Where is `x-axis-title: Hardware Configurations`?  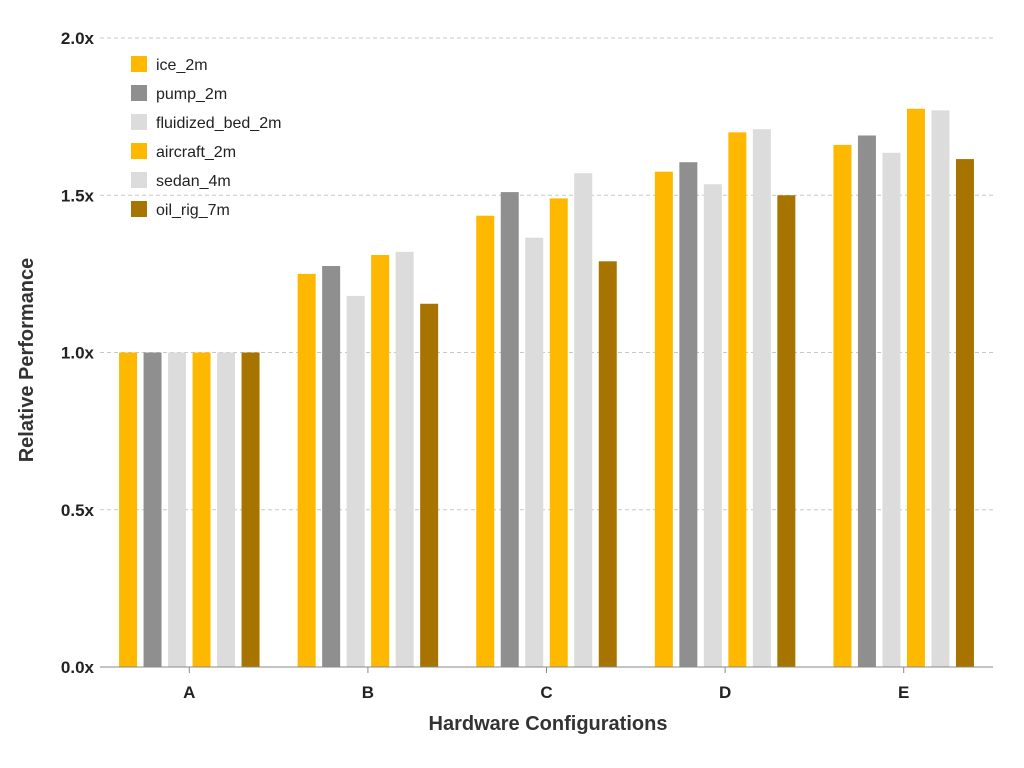 x-axis-title: Hardware Configurations is located at coordinates (548, 724).